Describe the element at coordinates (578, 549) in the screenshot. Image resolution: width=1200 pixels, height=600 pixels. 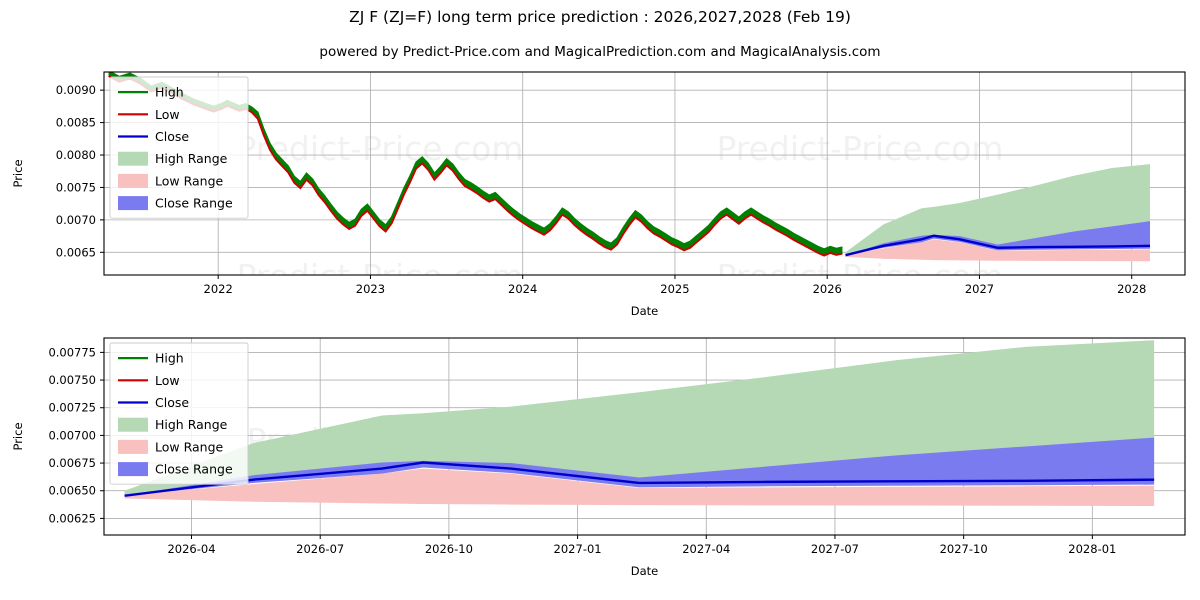
I see `x-tick-label: 2027-01` at that location.